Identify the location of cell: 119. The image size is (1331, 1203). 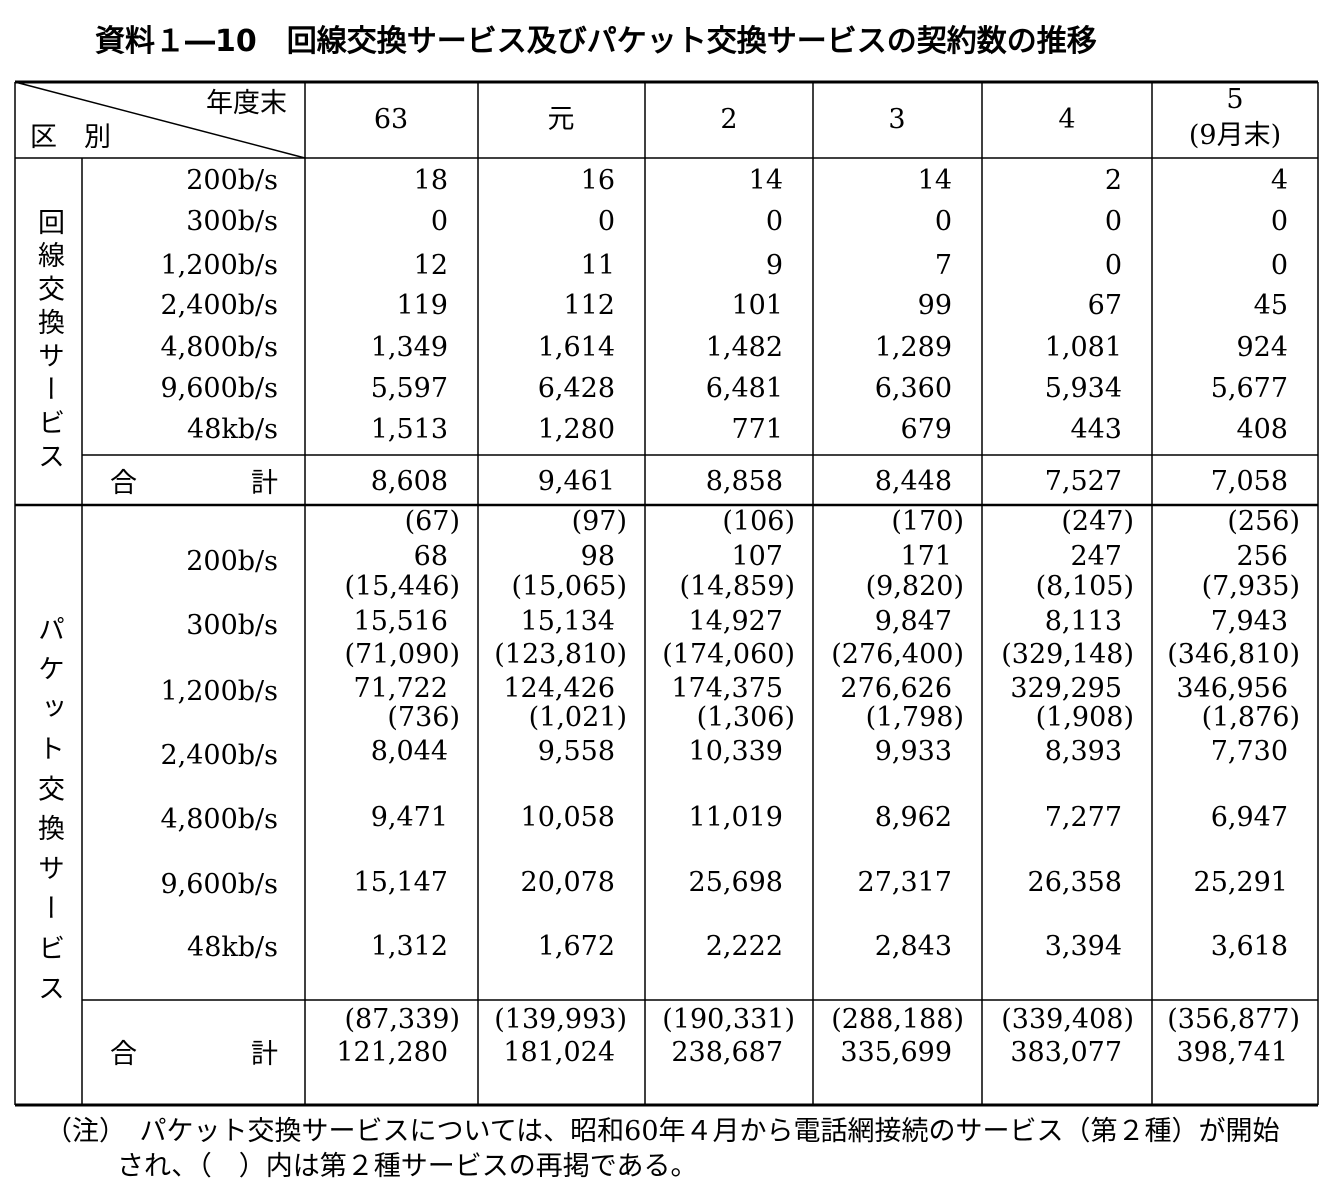
(422, 305).